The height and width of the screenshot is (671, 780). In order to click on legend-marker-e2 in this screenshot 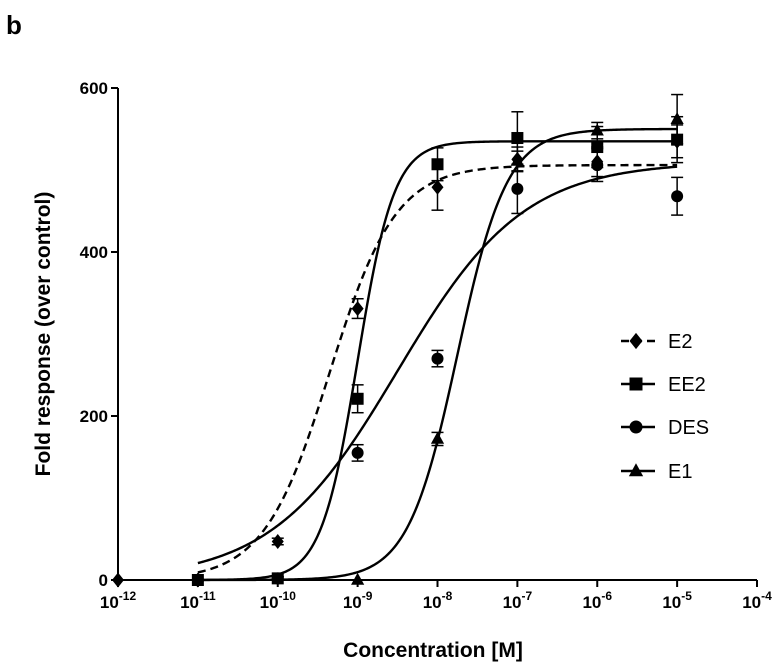, I will do `click(636, 341)`.